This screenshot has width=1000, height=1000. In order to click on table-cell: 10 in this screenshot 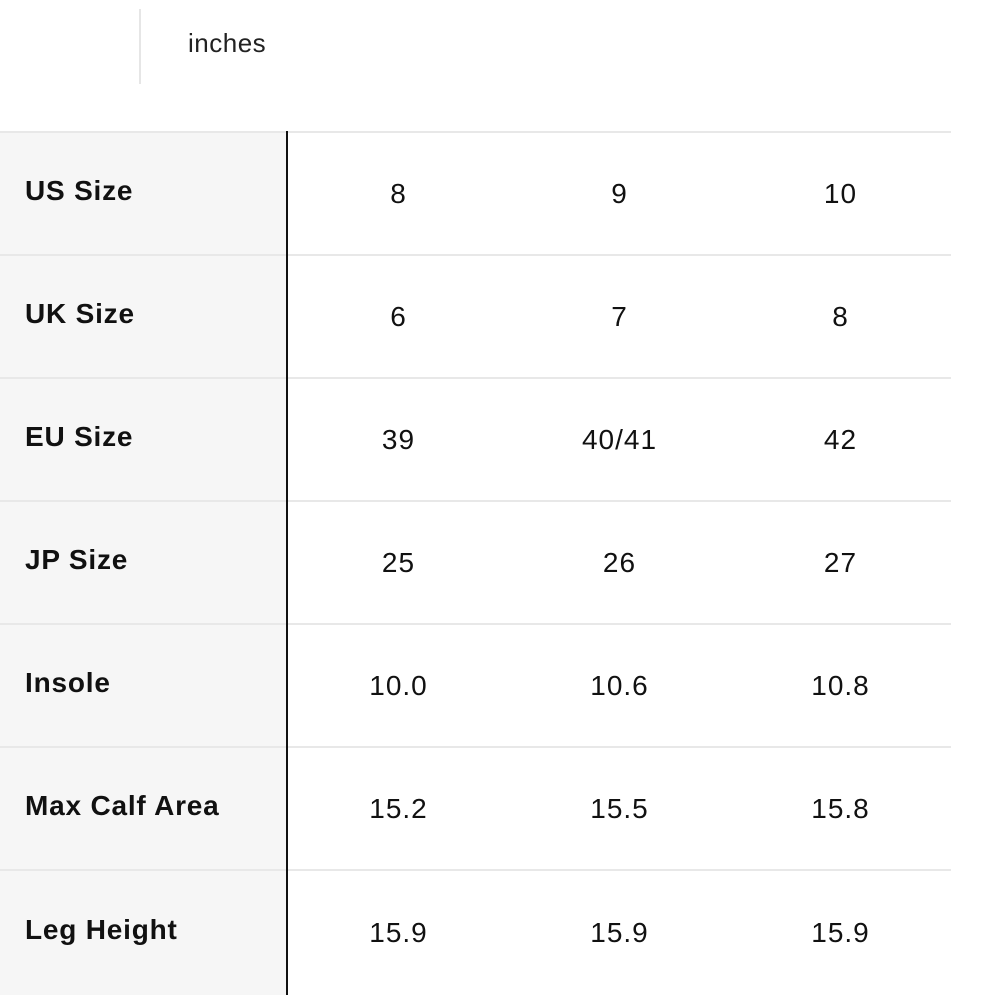, I will do `click(840, 193)`.